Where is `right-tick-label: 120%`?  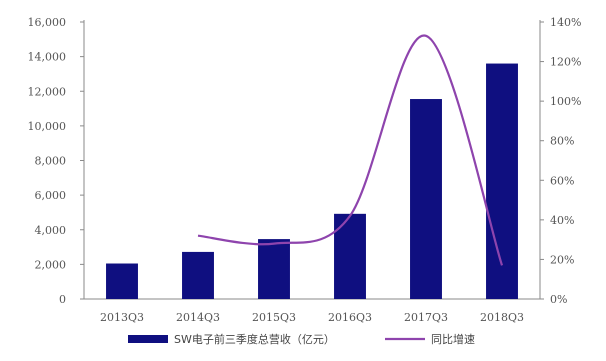 right-tick-label: 120% is located at coordinates (565, 62).